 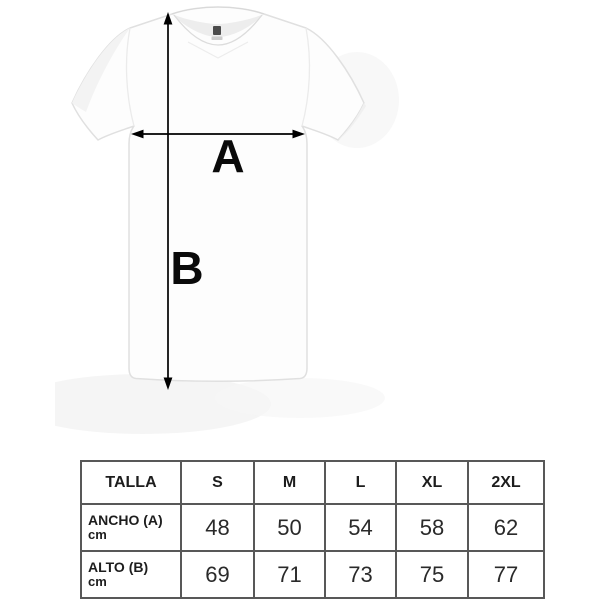 I want to click on header-cell-m: M, so click(x=289, y=482).